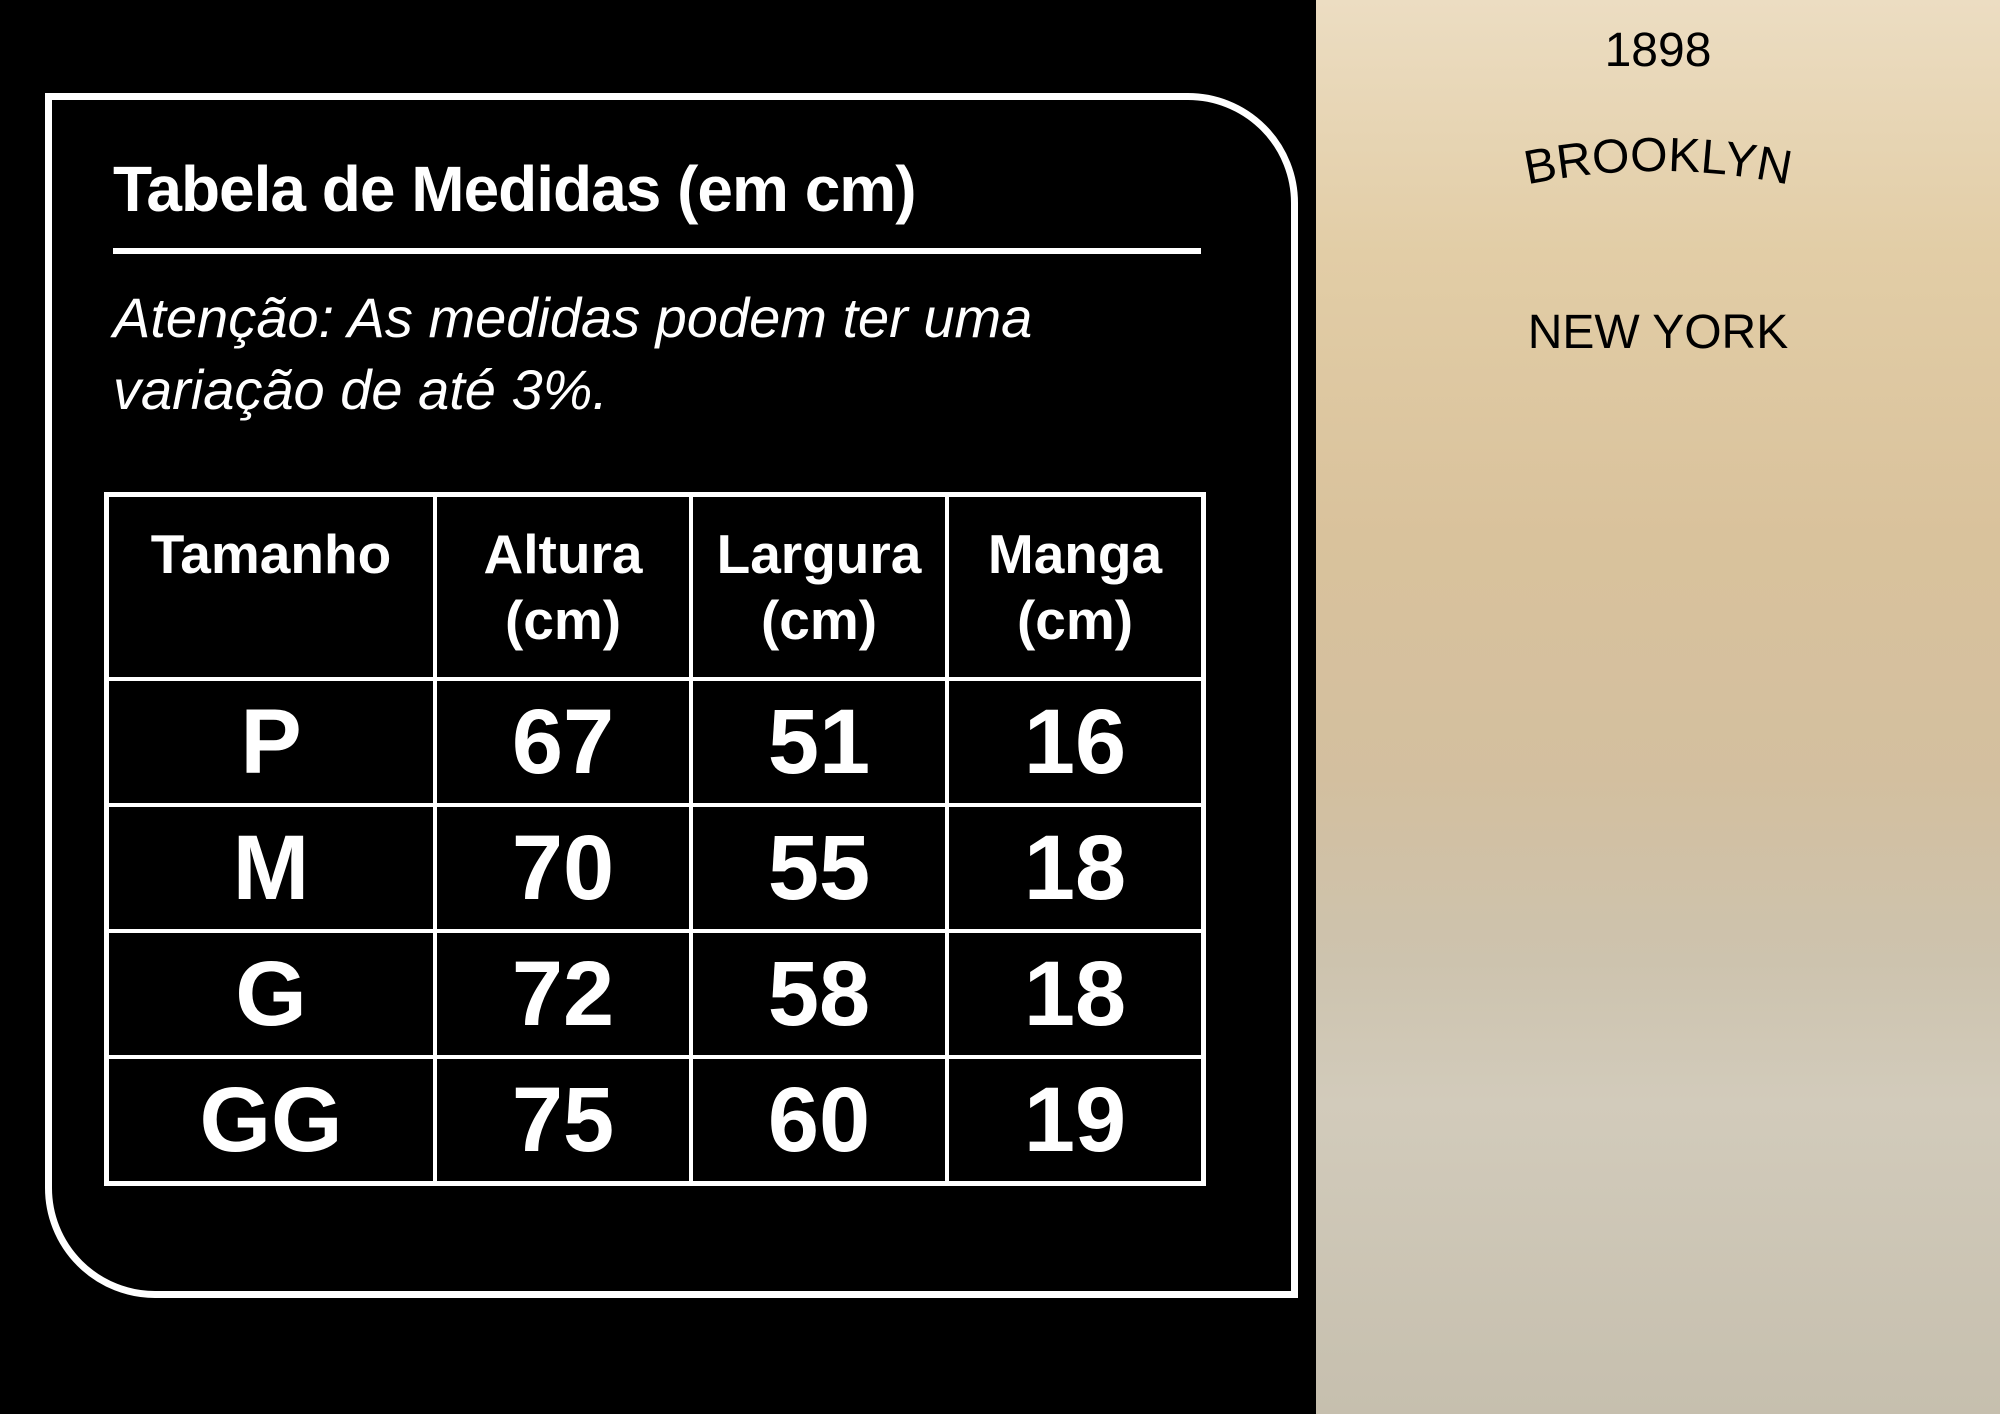  What do you see at coordinates (819, 994) in the screenshot?
I see `cell-largura-g: 58` at bounding box center [819, 994].